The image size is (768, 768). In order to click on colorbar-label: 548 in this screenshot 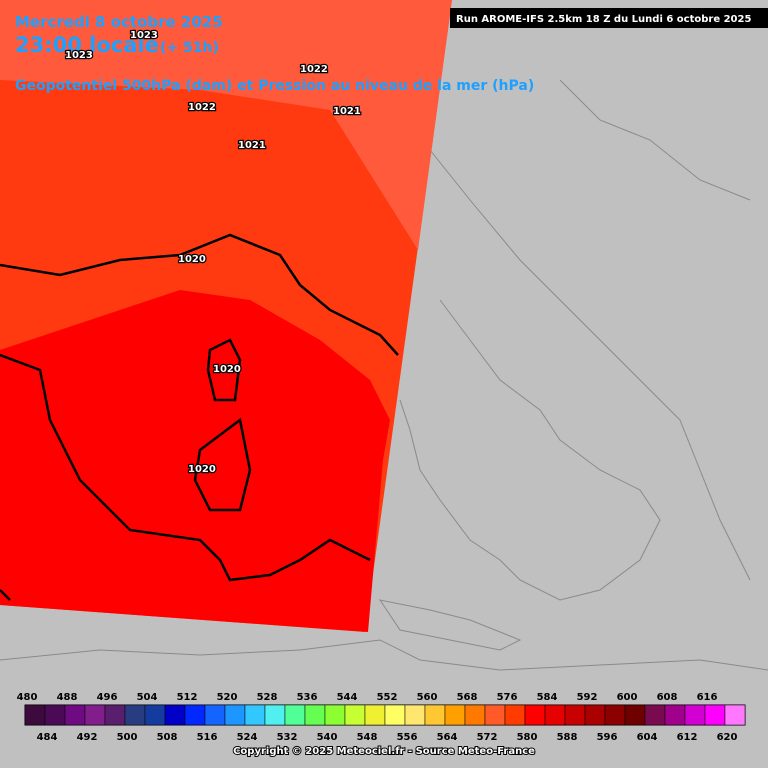, I will do `click(367, 737)`.